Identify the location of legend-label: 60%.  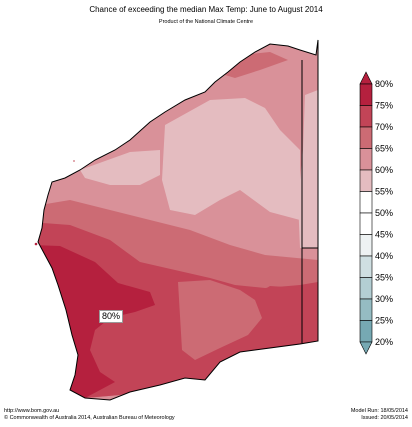
(384, 170).